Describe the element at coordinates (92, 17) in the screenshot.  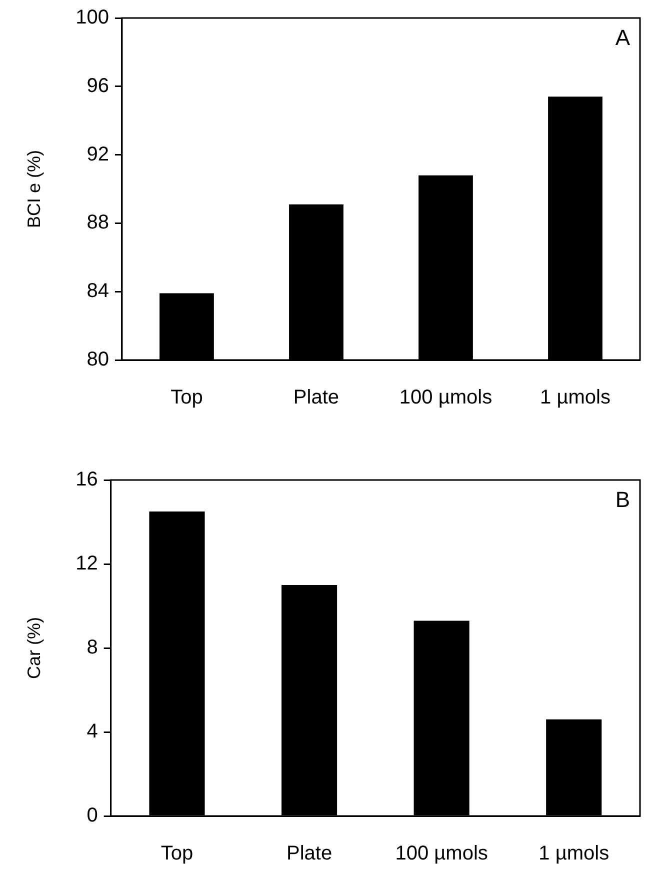
I see `y-tick-label: 100` at that location.